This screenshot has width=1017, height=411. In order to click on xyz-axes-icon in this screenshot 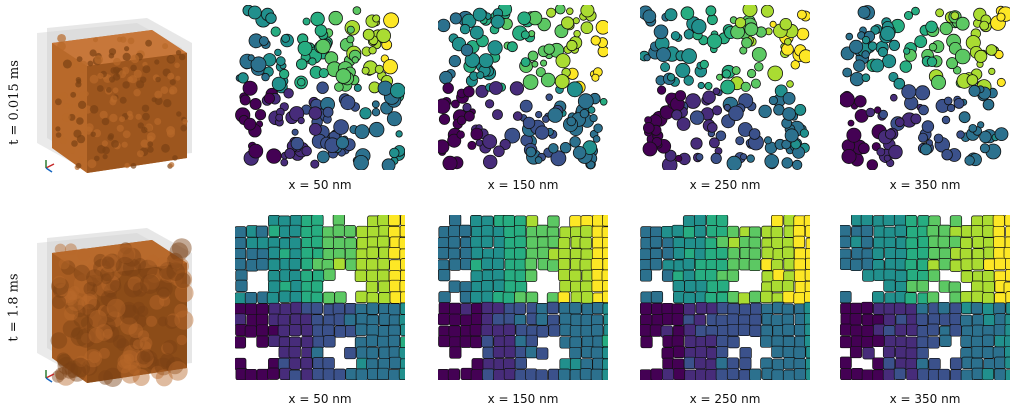, I will do `click(50, 166)`.